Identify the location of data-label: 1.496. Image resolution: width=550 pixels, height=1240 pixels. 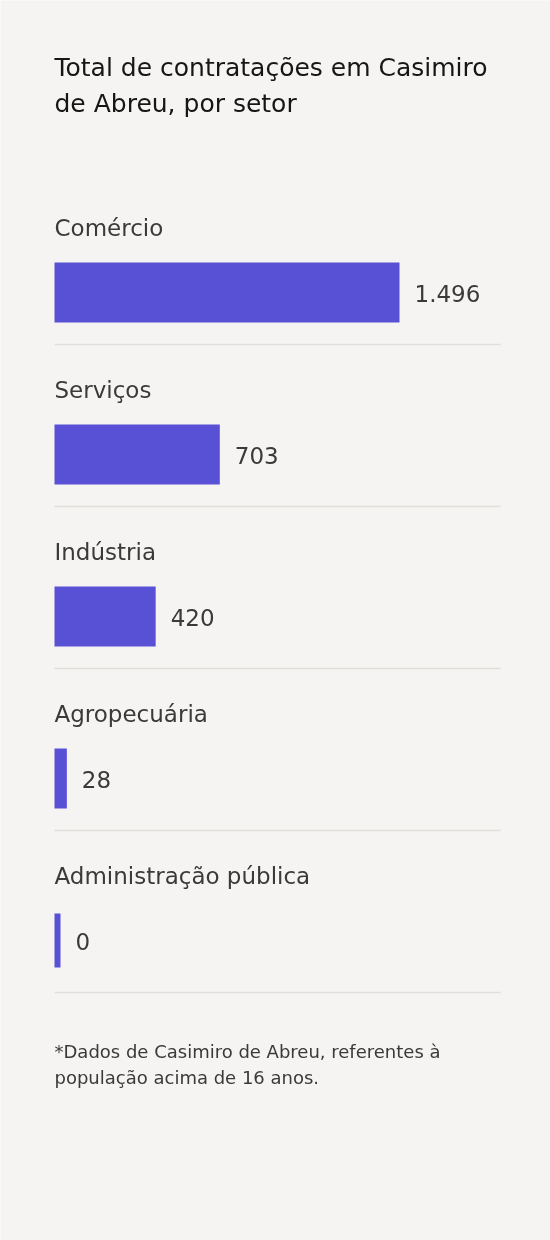
(447, 294).